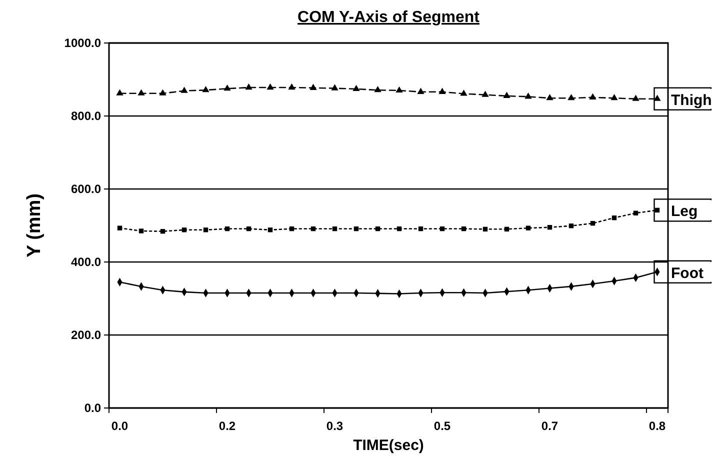 This screenshot has width=716, height=460. I want to click on y-axis-title: Y (mm), so click(34, 225).